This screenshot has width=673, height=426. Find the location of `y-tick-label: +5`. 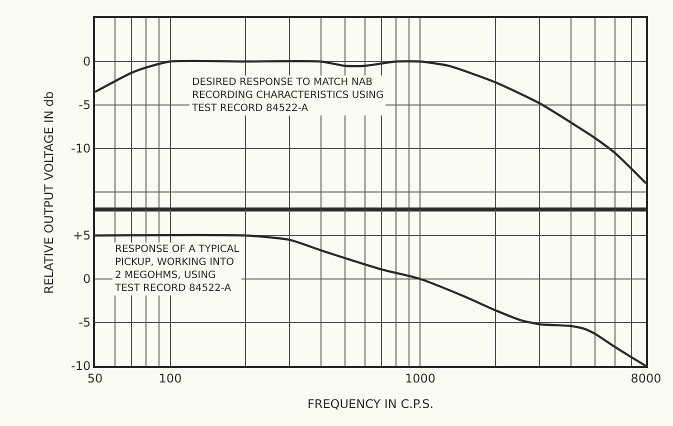

y-tick-label: +5 is located at coordinates (81, 235).